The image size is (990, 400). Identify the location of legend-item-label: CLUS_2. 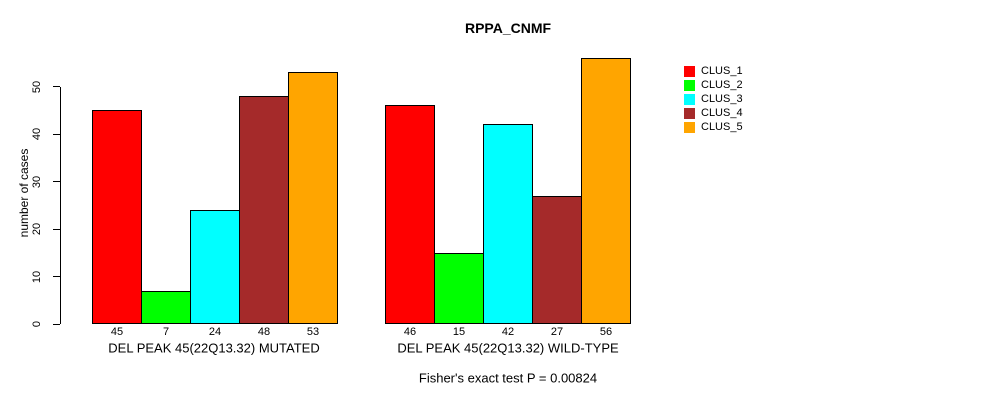
(722, 85).